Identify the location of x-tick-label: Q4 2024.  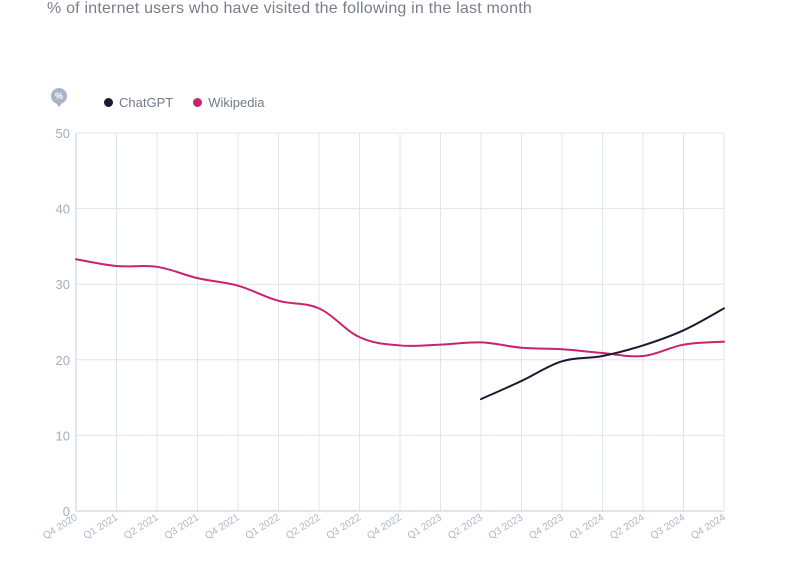
(708, 527).